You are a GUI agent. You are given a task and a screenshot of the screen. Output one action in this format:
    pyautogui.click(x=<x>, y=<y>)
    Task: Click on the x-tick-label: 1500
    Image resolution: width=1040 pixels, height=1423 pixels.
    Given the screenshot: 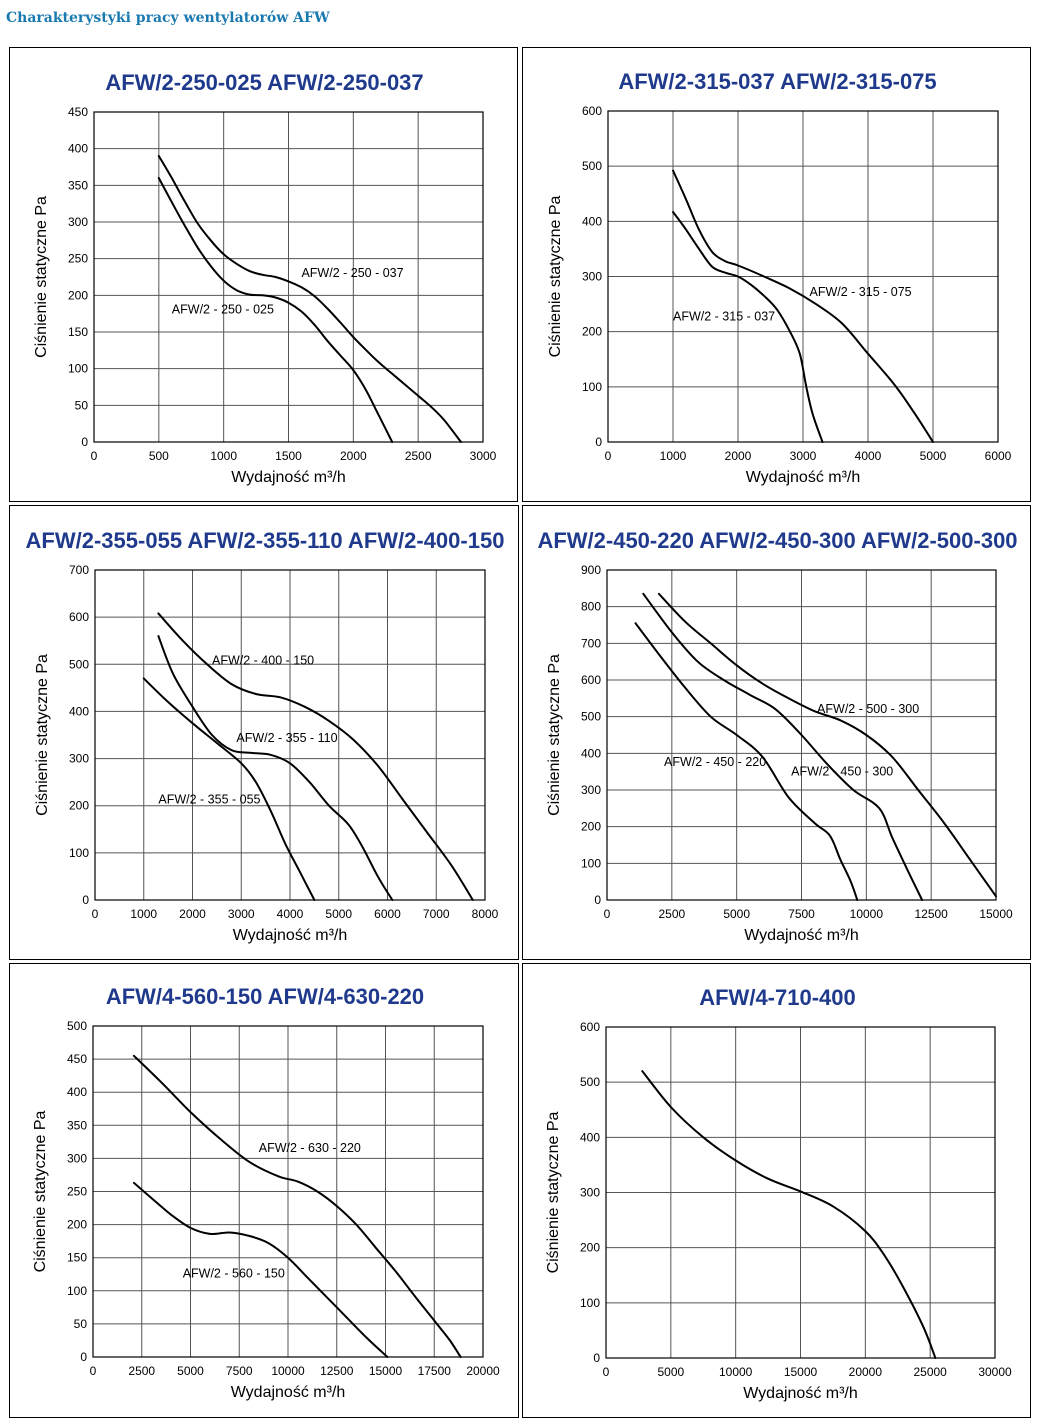 What is the action you would take?
    pyautogui.click(x=288, y=456)
    